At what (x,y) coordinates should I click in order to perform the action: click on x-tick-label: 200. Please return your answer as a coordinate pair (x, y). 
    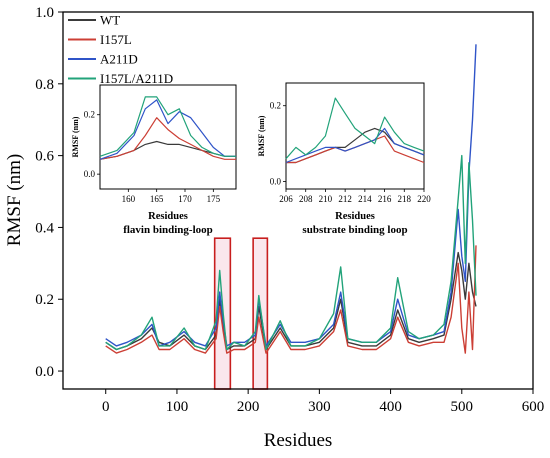
    Looking at the image, I should click on (248, 407).